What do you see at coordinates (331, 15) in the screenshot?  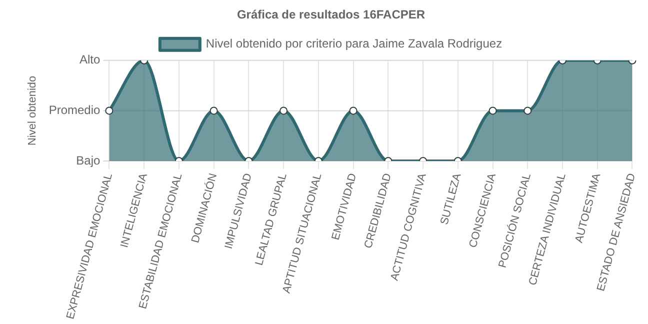 I see `chart-title: Gráfica de resultados 16FACPER` at bounding box center [331, 15].